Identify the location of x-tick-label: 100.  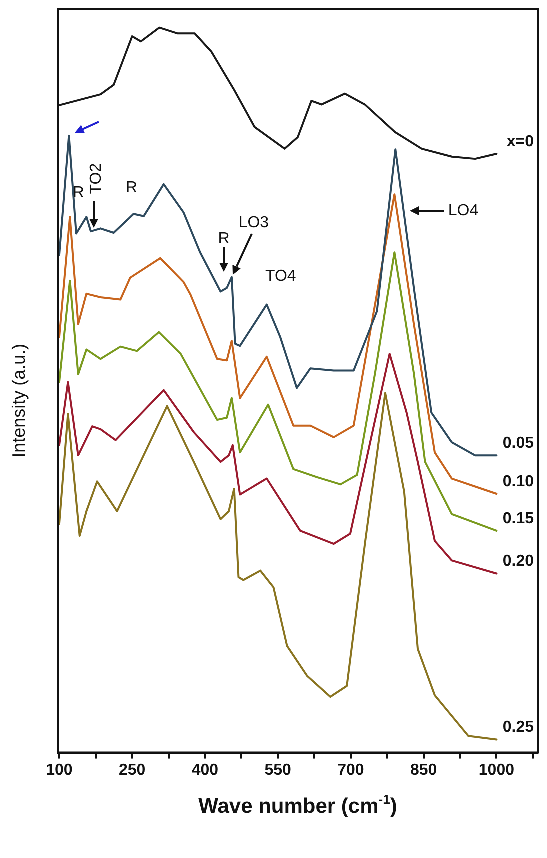
(59, 770).